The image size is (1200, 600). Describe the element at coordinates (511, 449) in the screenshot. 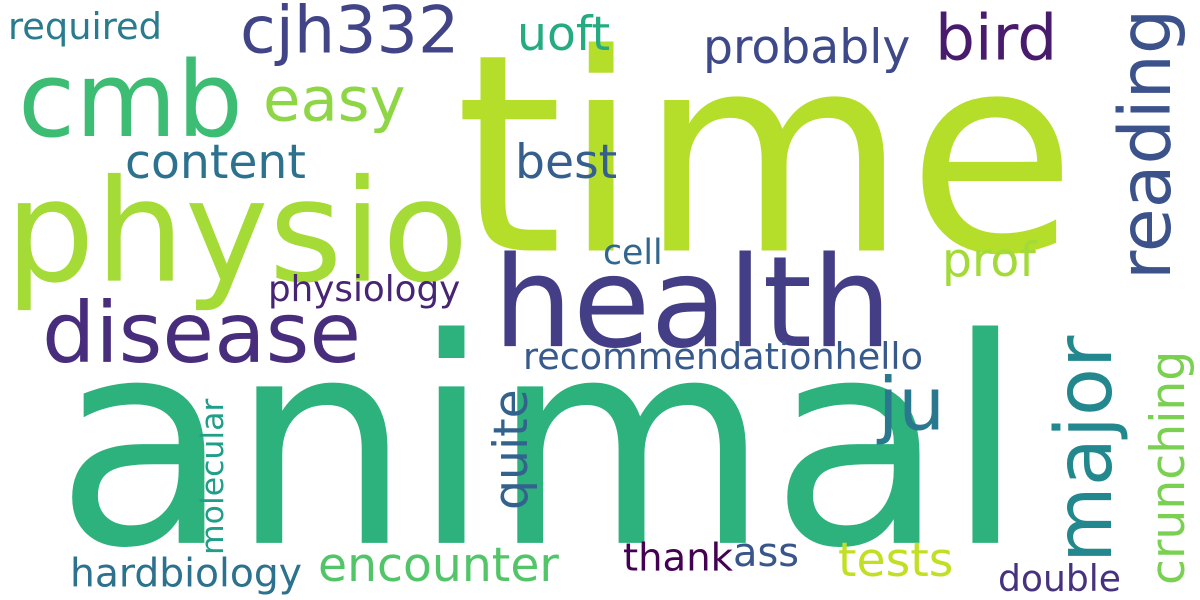

I see `word-quite: quite` at that location.